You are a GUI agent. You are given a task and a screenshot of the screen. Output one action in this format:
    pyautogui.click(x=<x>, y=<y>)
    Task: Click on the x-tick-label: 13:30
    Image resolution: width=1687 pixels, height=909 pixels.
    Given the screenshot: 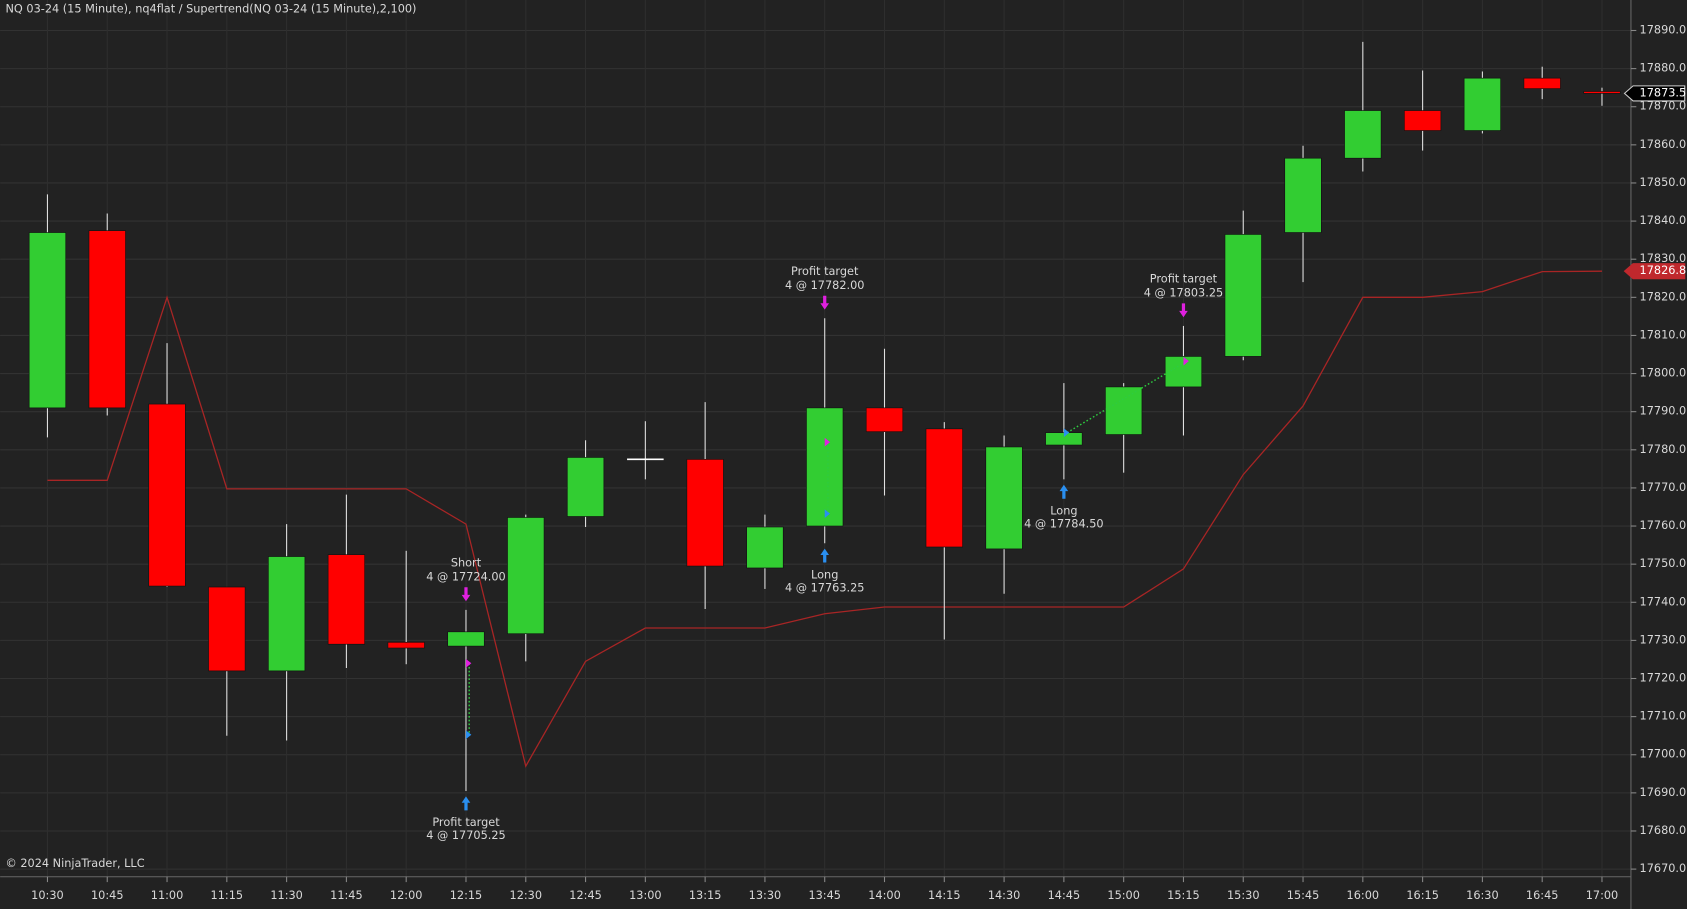 What is the action you would take?
    pyautogui.click(x=765, y=895)
    